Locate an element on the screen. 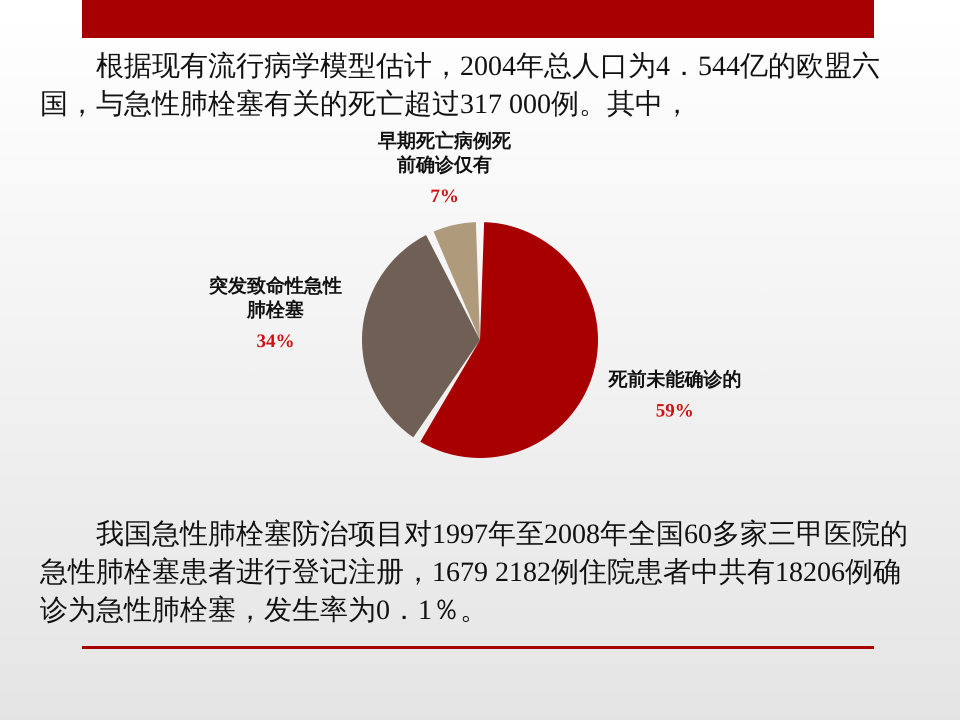 This screenshot has height=720, width=960. data-label: 59% is located at coordinates (675, 411).